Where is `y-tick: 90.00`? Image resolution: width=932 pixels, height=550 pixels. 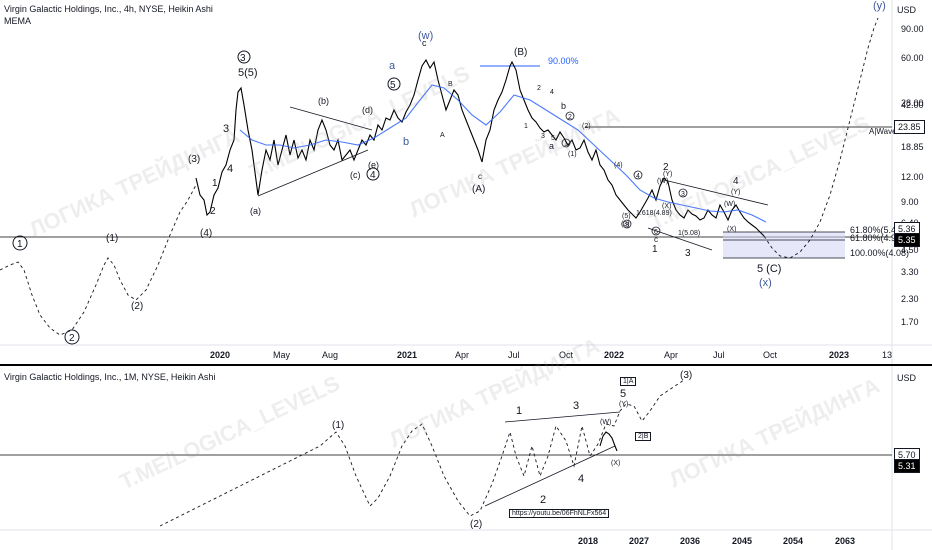
y-tick: 90.00 is located at coordinates (912, 29).